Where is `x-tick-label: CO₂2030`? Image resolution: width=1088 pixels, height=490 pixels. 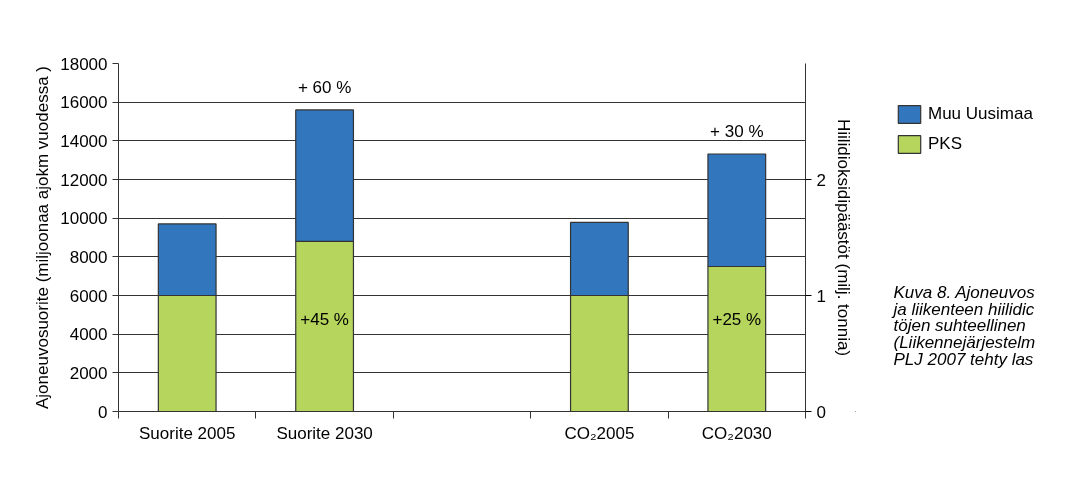 x-tick-label: CO₂2030 is located at coordinates (736, 433).